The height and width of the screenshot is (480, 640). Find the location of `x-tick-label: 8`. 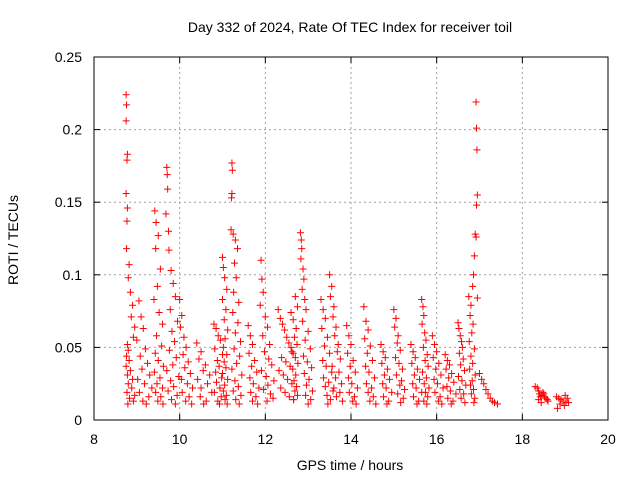

x-tick-label: 8 is located at coordinates (94, 439).